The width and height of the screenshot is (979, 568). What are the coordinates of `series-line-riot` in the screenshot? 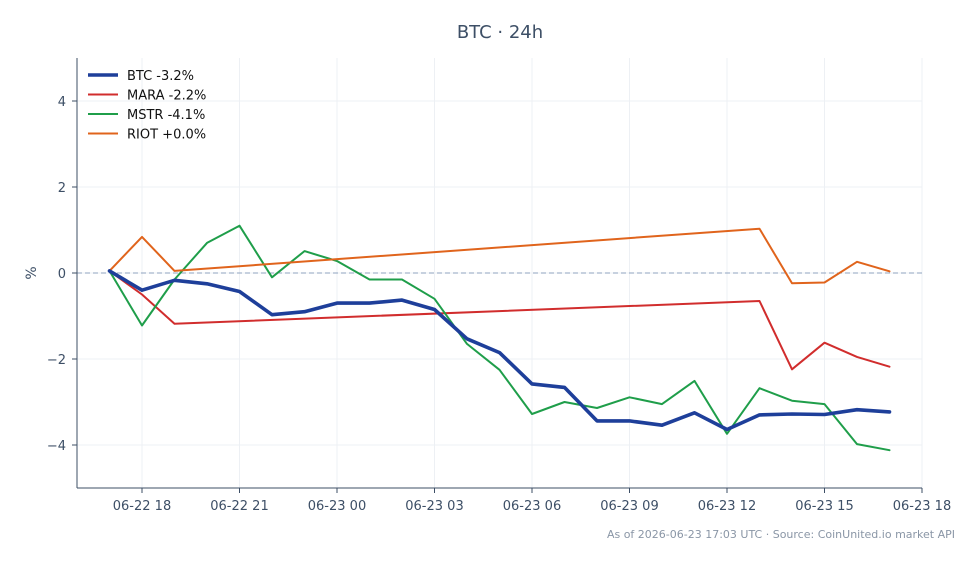 It's located at (499, 256).